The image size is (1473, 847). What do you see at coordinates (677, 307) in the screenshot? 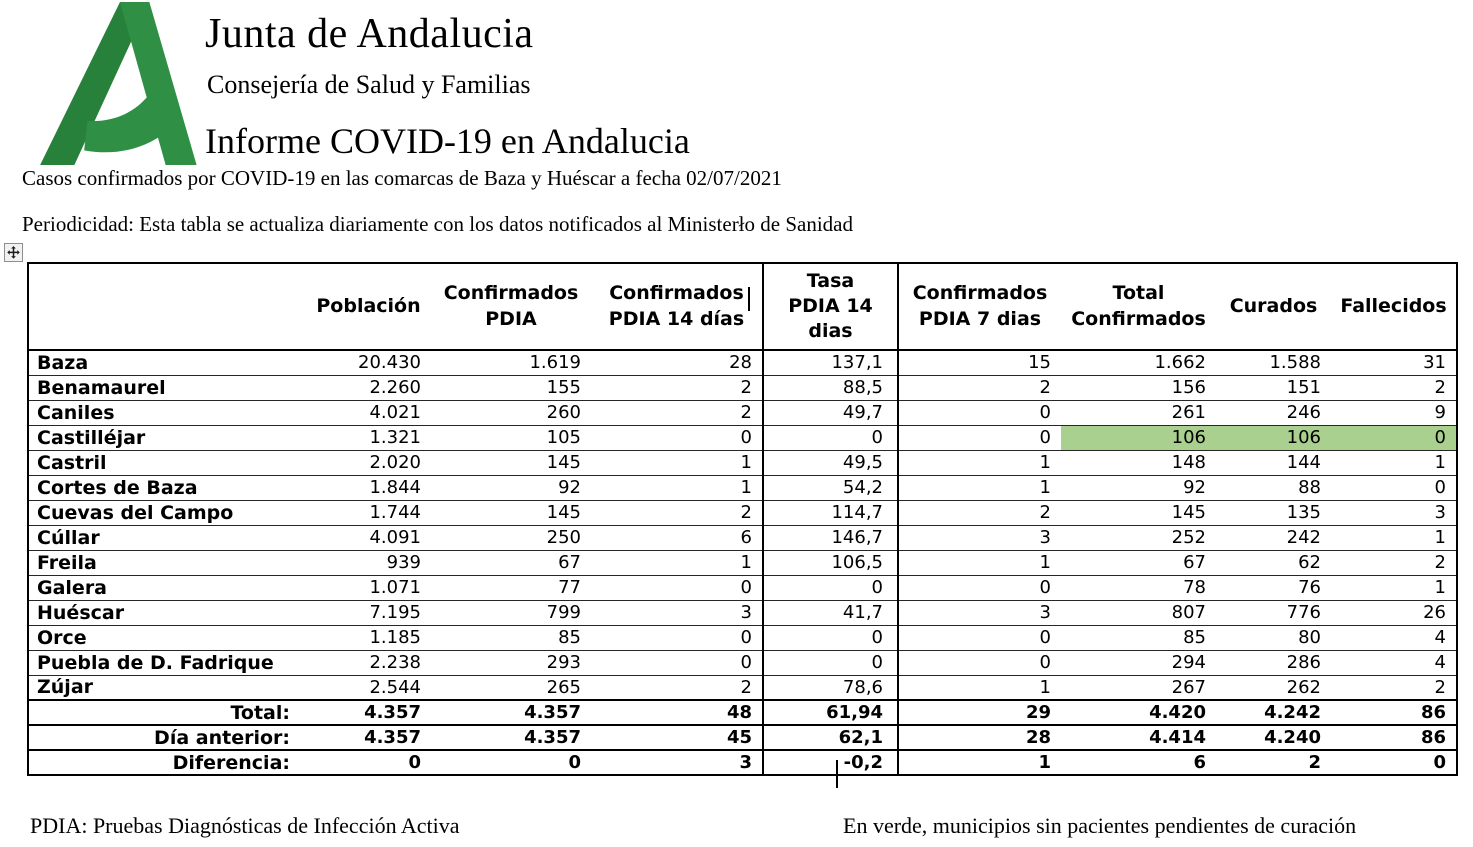
I see `column-header: Confirmados PDIA 14 días` at bounding box center [677, 307].